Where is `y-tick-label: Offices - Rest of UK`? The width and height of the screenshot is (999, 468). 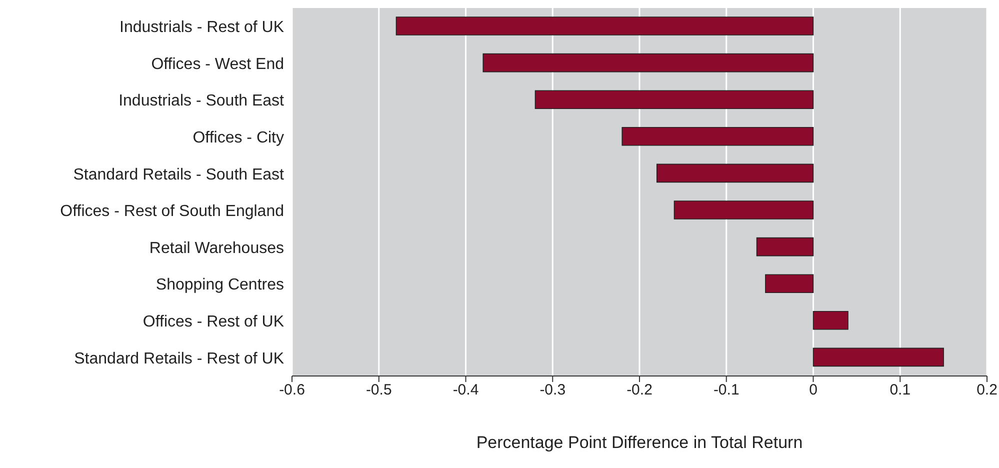
y-tick-label: Offices - Rest of UK is located at coordinates (213, 321).